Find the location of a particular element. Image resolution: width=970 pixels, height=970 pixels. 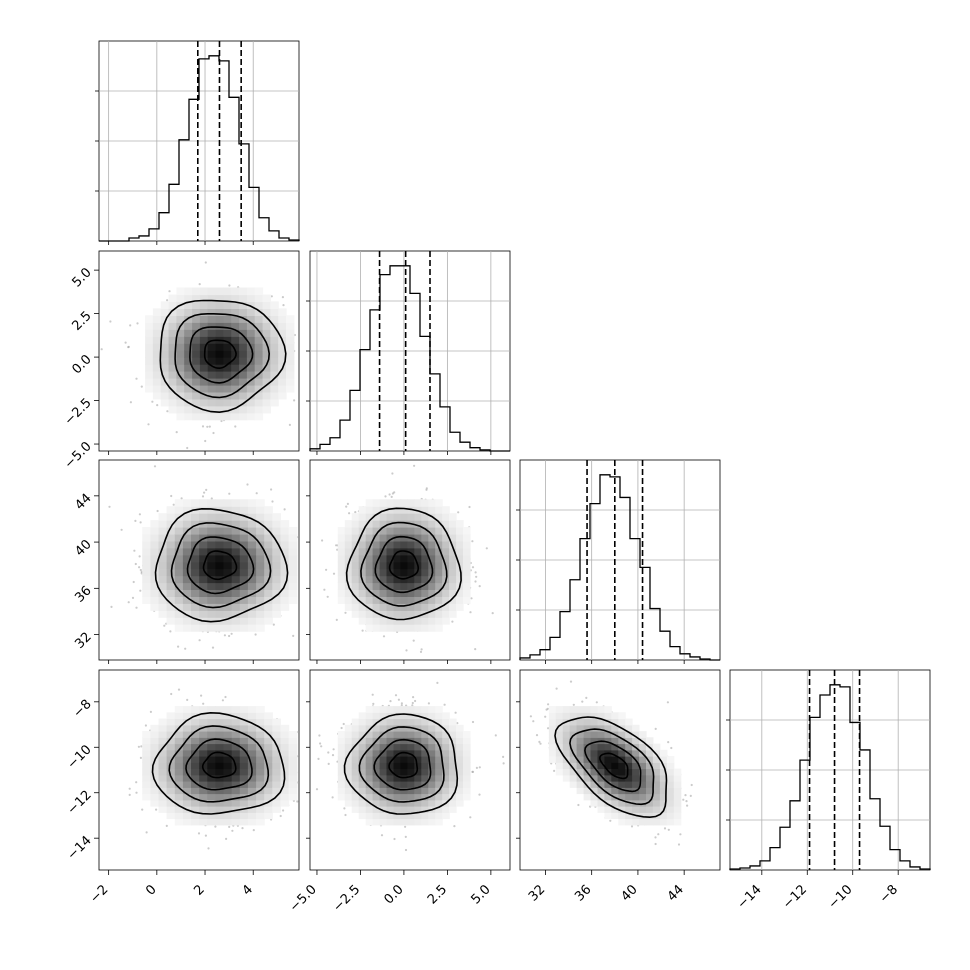

panel-content is located at coordinates (611, 763).